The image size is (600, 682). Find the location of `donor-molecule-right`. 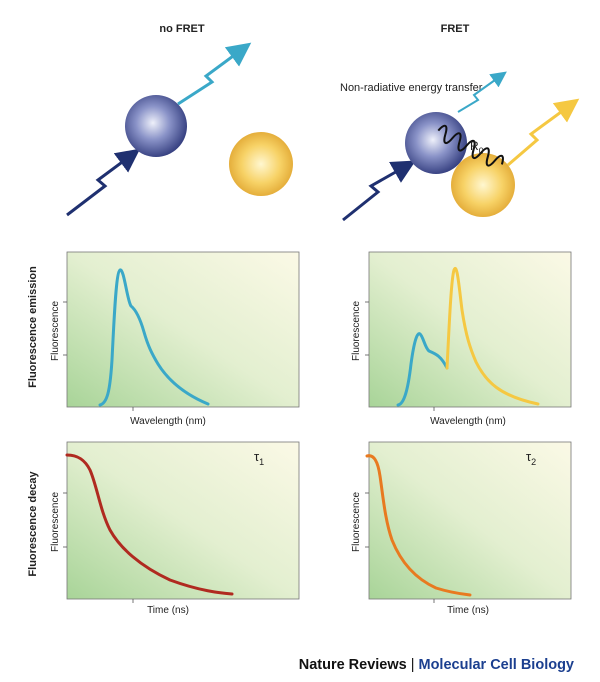

donor-molecule-right is located at coordinates (436, 143).